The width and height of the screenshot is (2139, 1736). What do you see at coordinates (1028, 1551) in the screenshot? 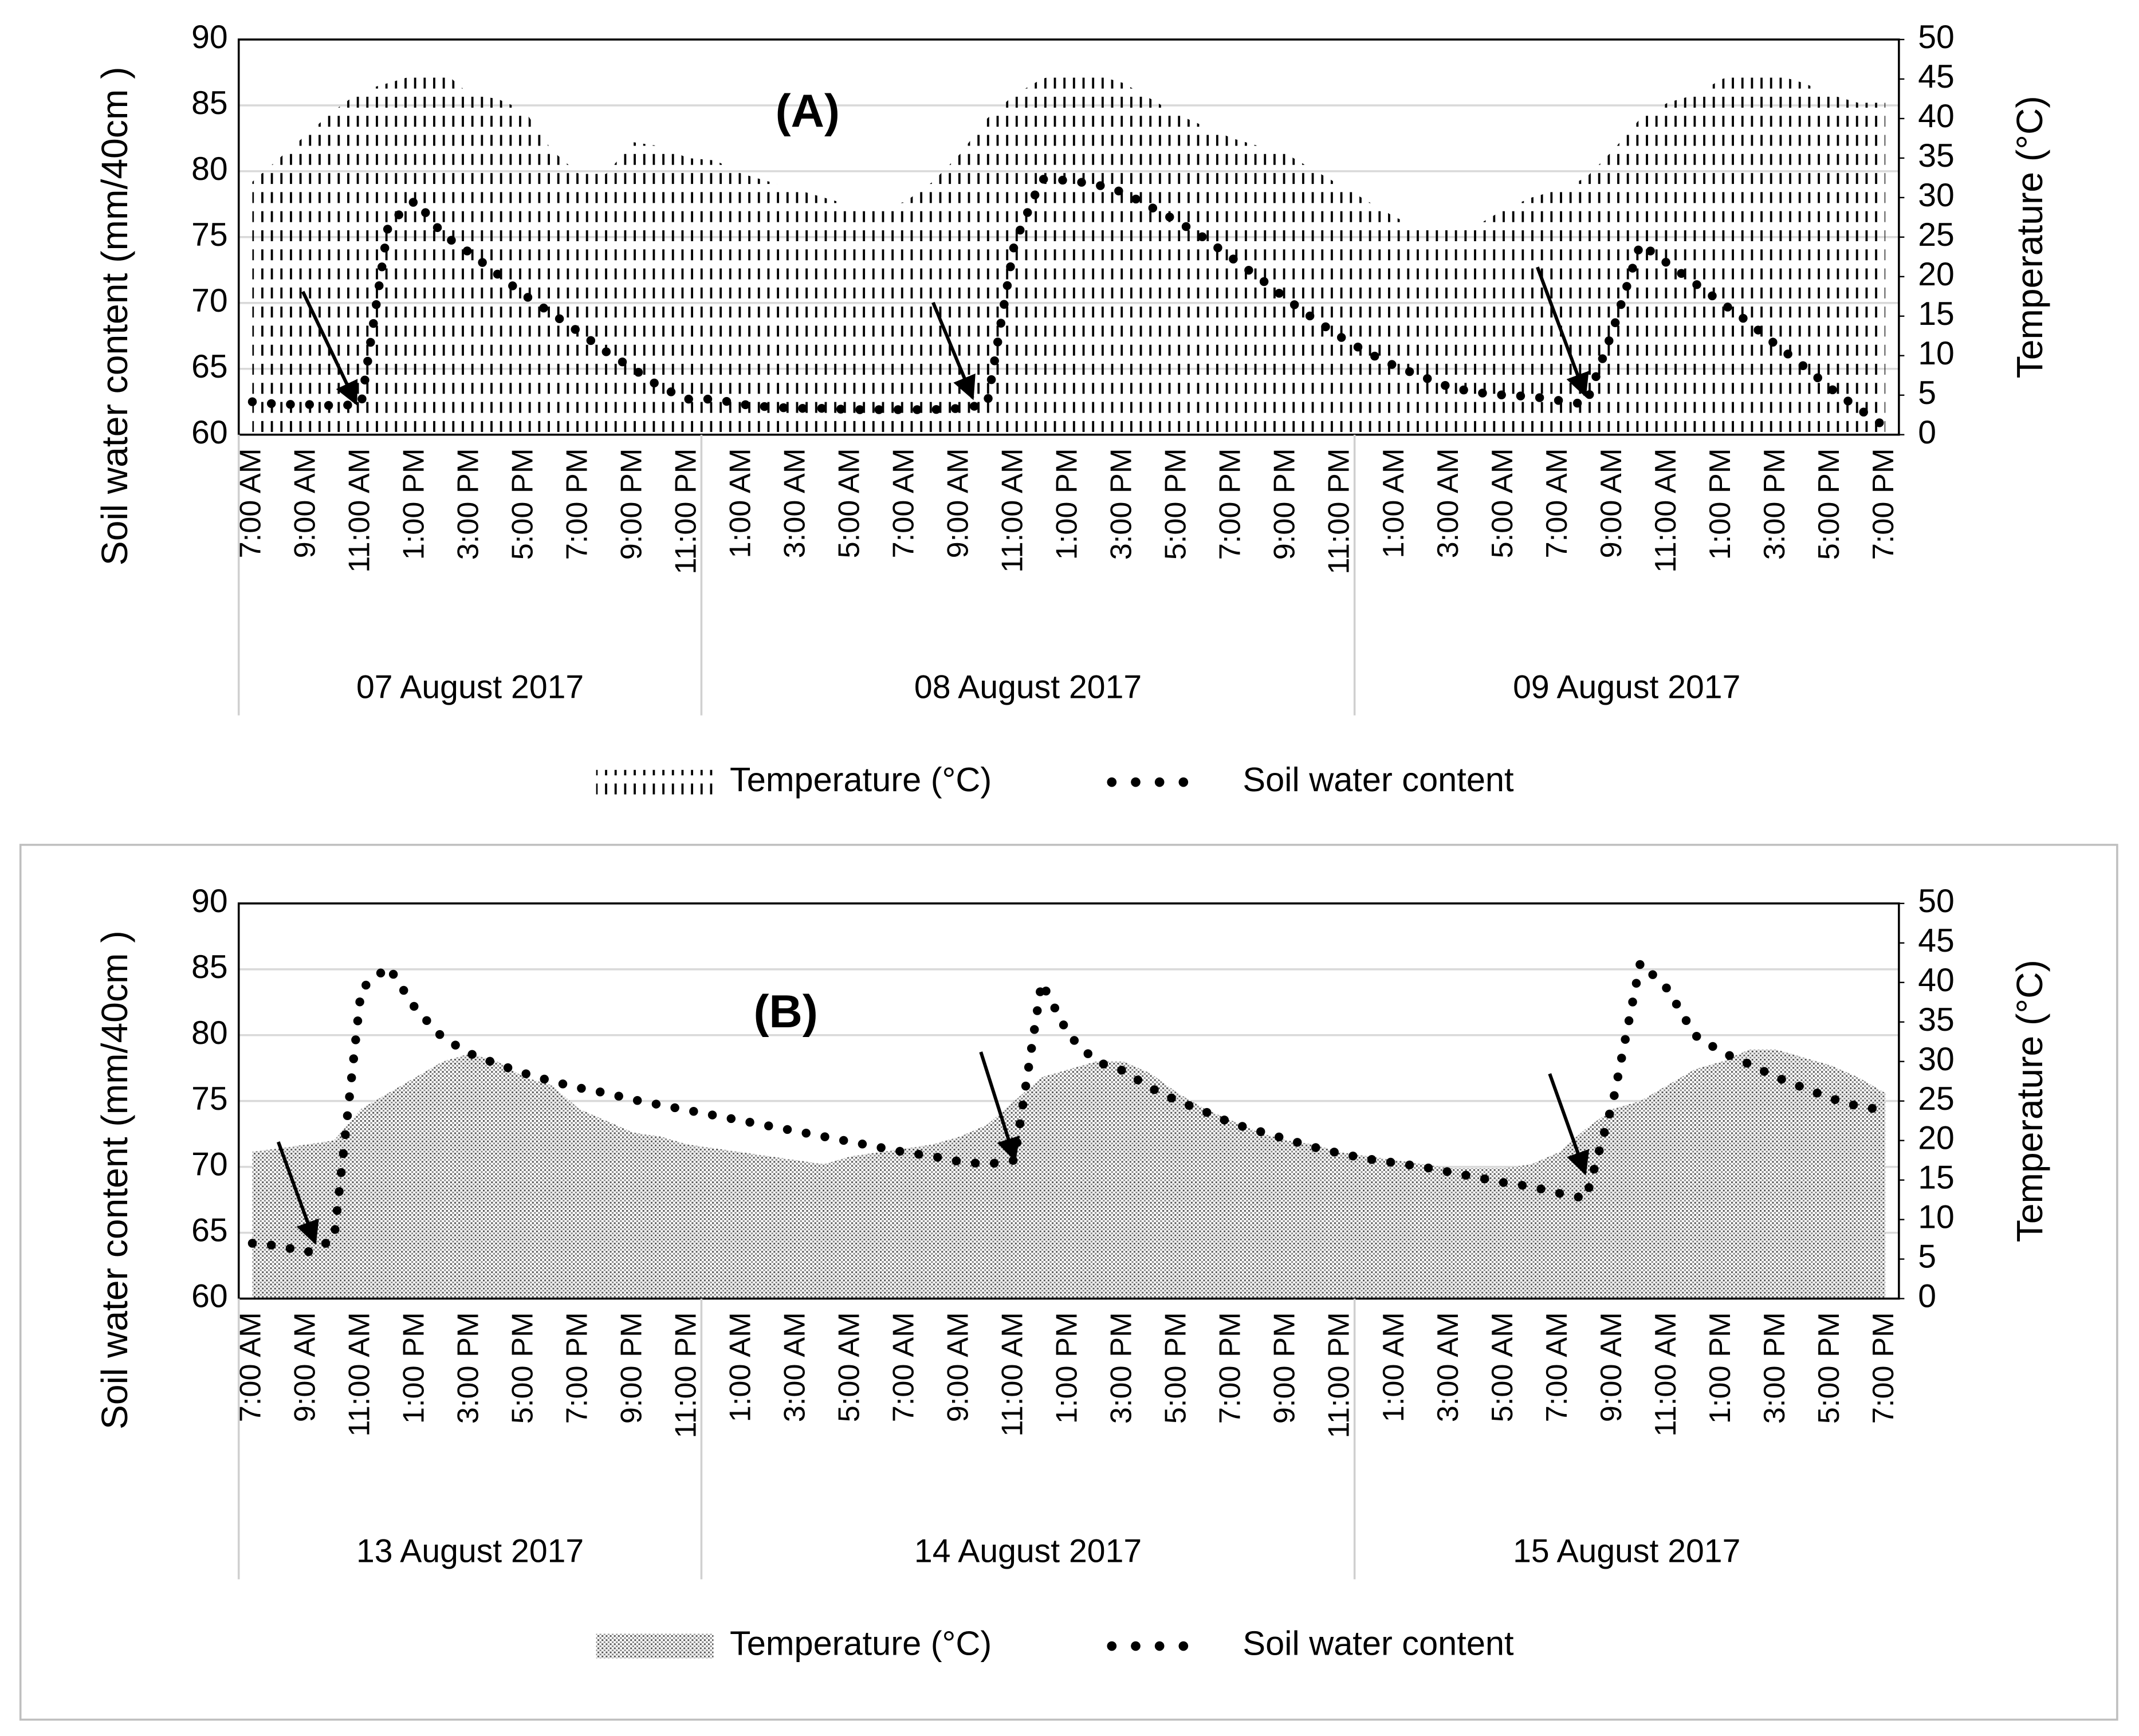
I see `group-label: 14 August 2017` at bounding box center [1028, 1551].